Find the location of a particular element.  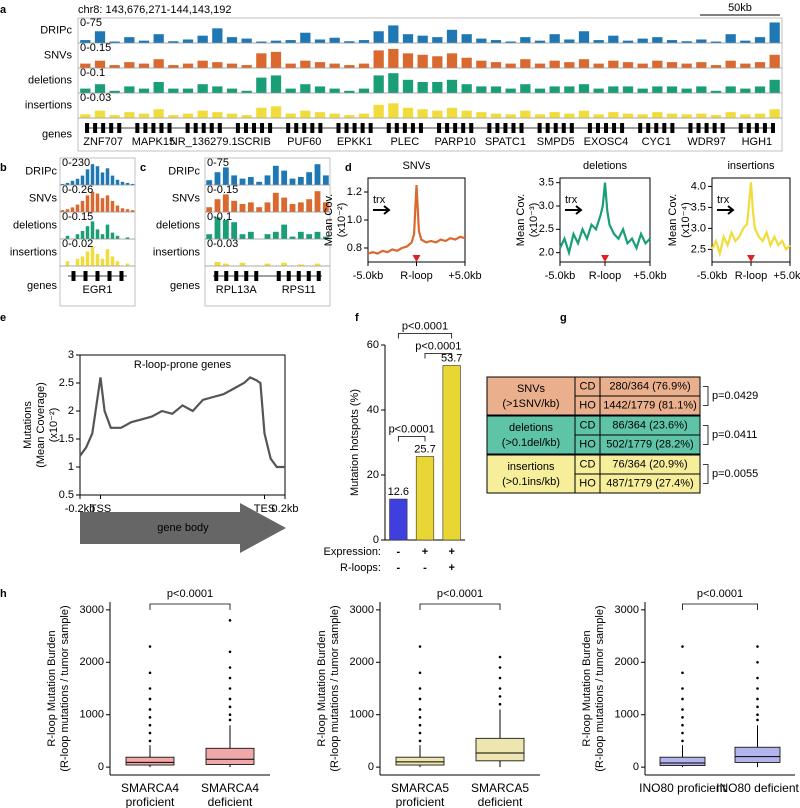

y-tick-label: 2 is located at coordinates (71, 411).